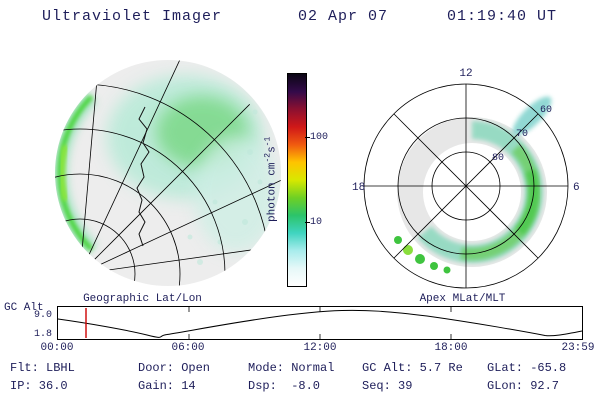 The height and width of the screenshot is (400, 600). I want to click on colorbar-units-label: photon cm-2s-1, so click(271, 179).